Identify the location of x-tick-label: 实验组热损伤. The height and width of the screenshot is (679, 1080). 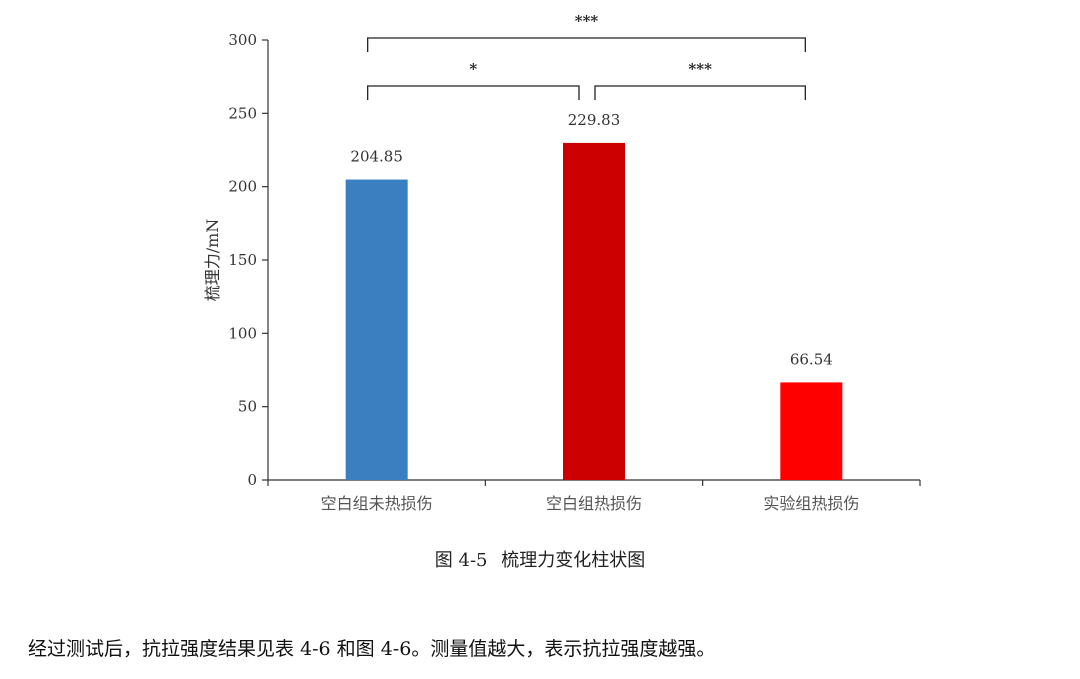
(811, 503).